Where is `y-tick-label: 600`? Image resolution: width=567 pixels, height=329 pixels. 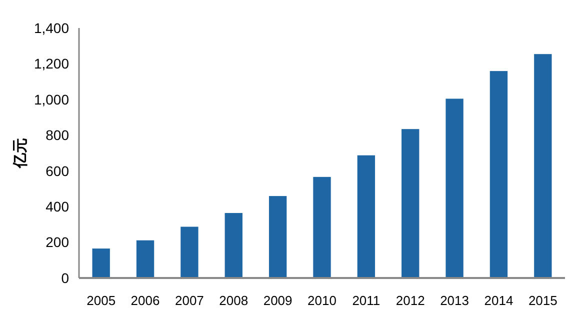
y-tick-label: 600 is located at coordinates (58, 170).